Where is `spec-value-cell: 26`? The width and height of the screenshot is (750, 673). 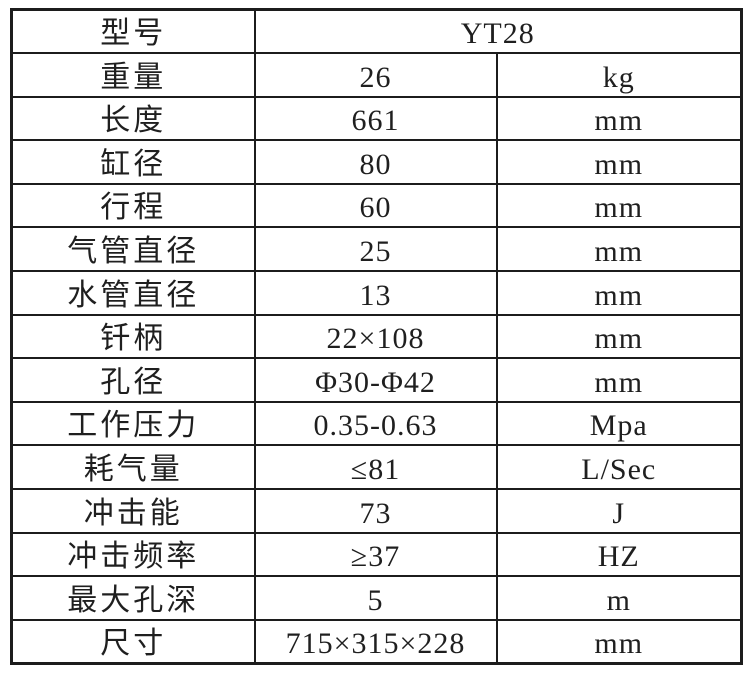
spec-value-cell: 26 is located at coordinates (375, 75).